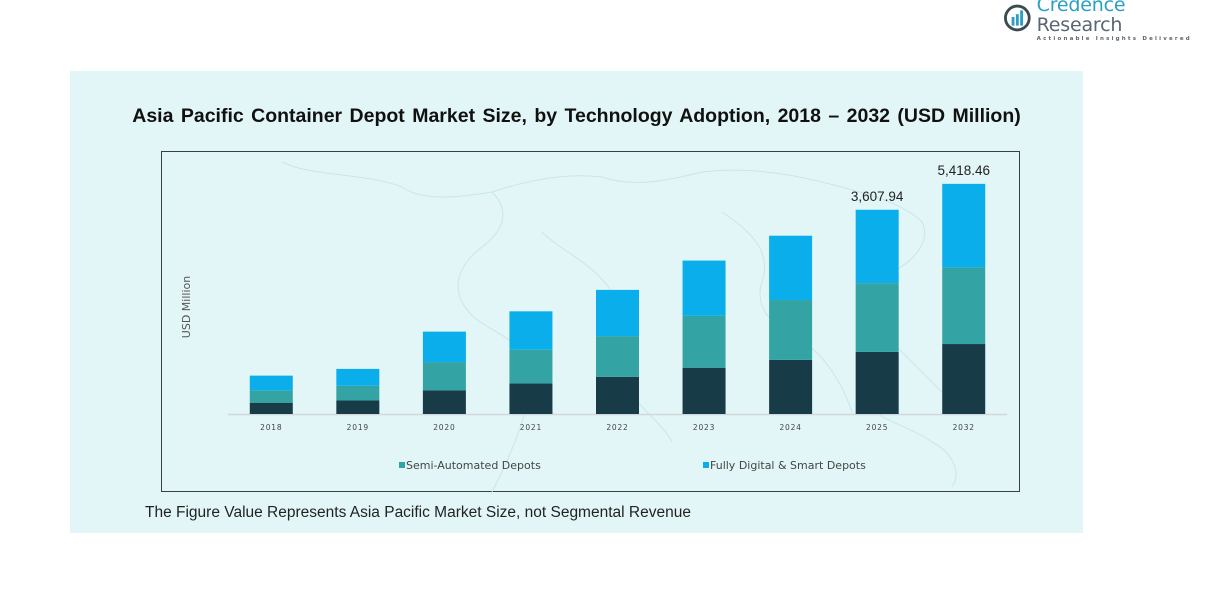  I want to click on x-tick-label: 2032, so click(964, 427).